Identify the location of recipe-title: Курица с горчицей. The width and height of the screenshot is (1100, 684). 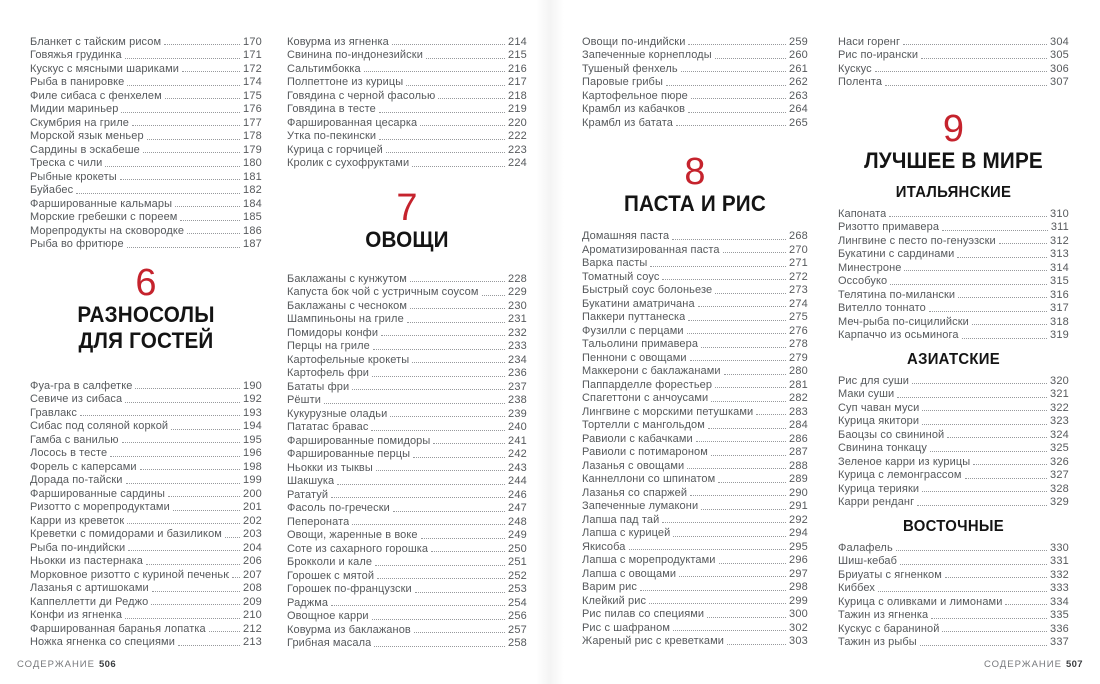
(335, 149).